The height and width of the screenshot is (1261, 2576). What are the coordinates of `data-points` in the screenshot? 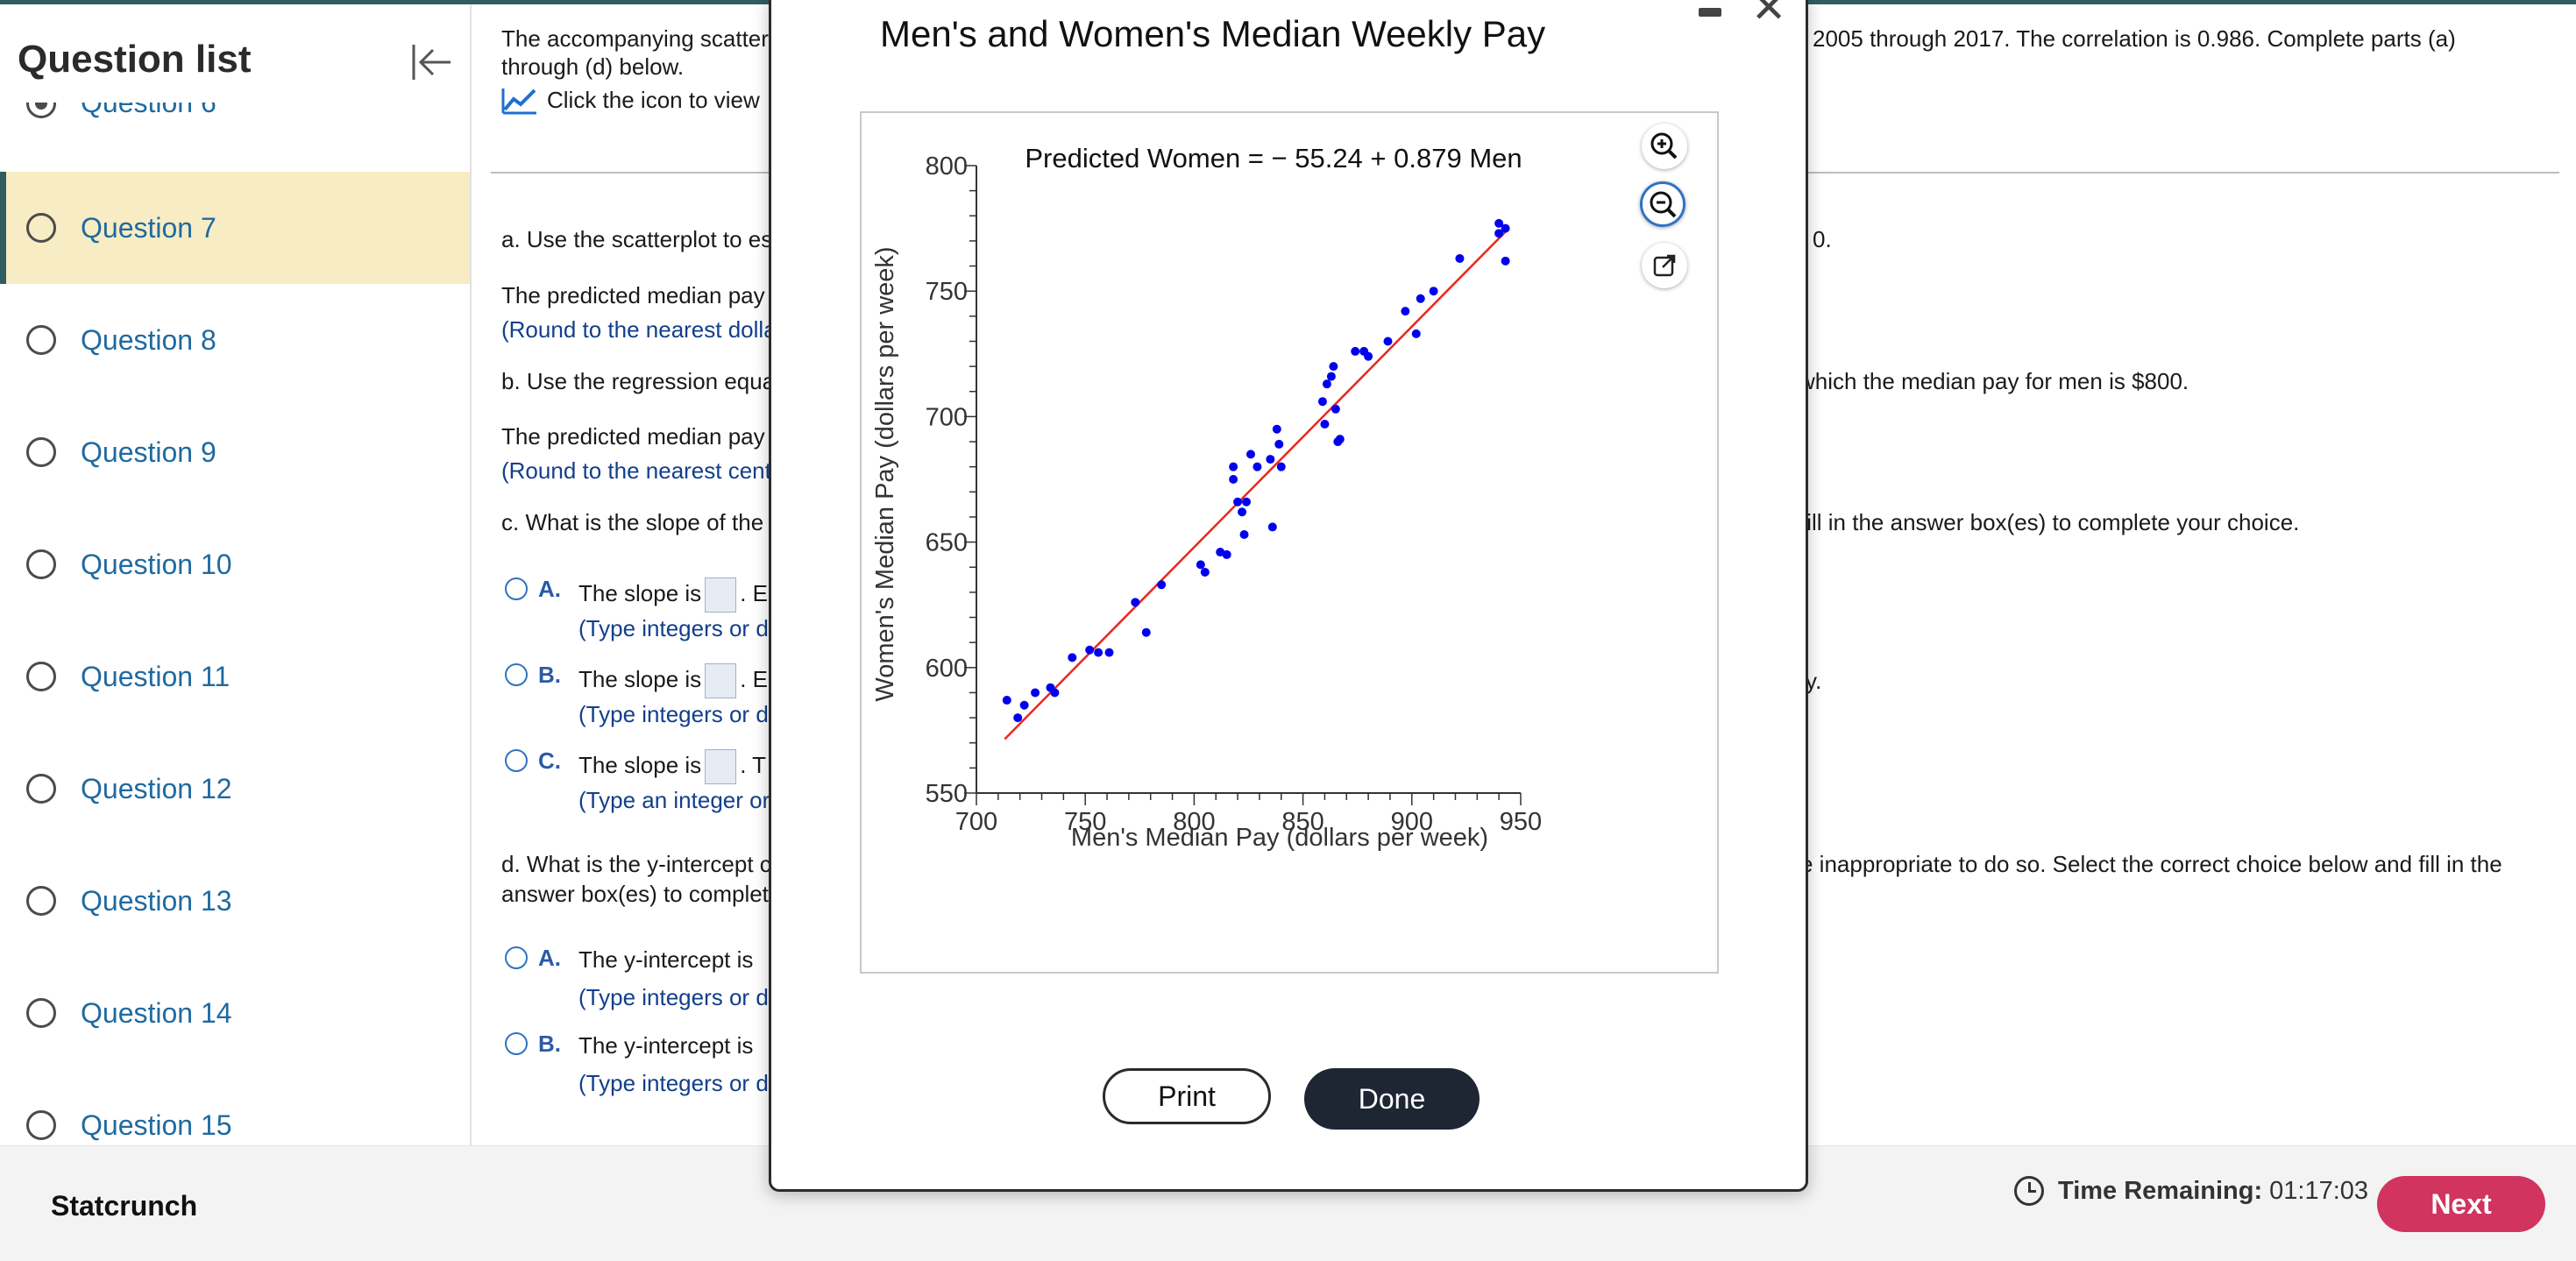 It's located at (1256, 470).